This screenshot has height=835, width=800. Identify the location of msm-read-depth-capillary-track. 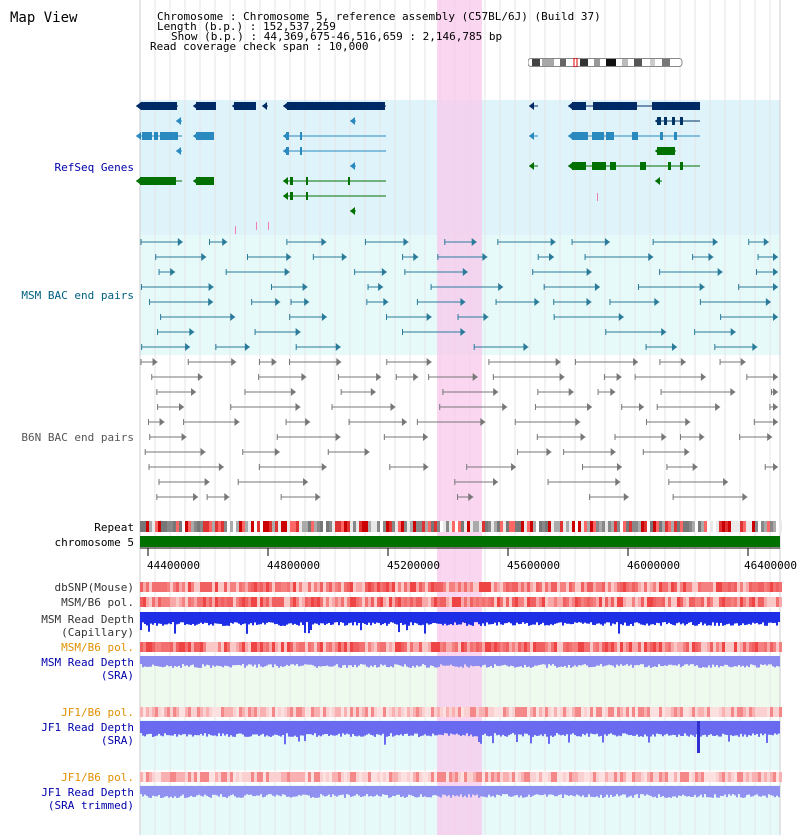
(460, 623).